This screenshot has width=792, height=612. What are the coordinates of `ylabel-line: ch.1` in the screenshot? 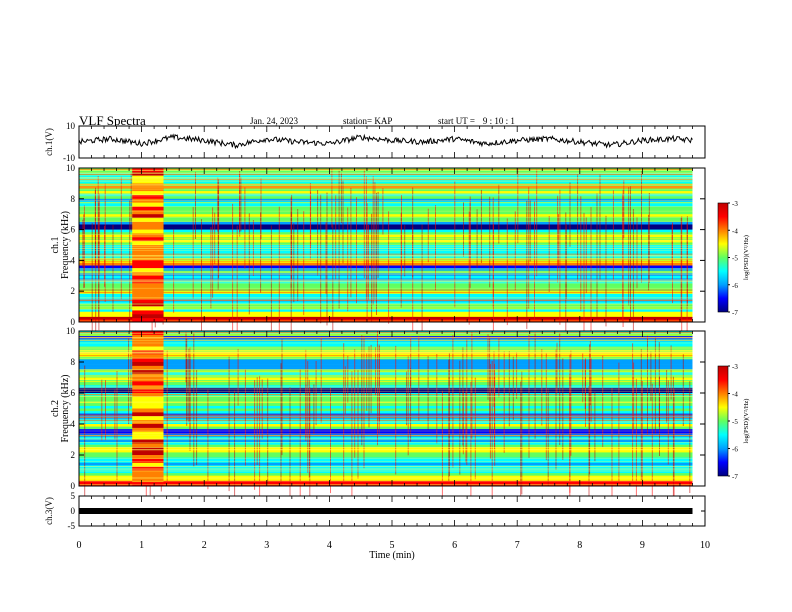 It's located at (55, 245).